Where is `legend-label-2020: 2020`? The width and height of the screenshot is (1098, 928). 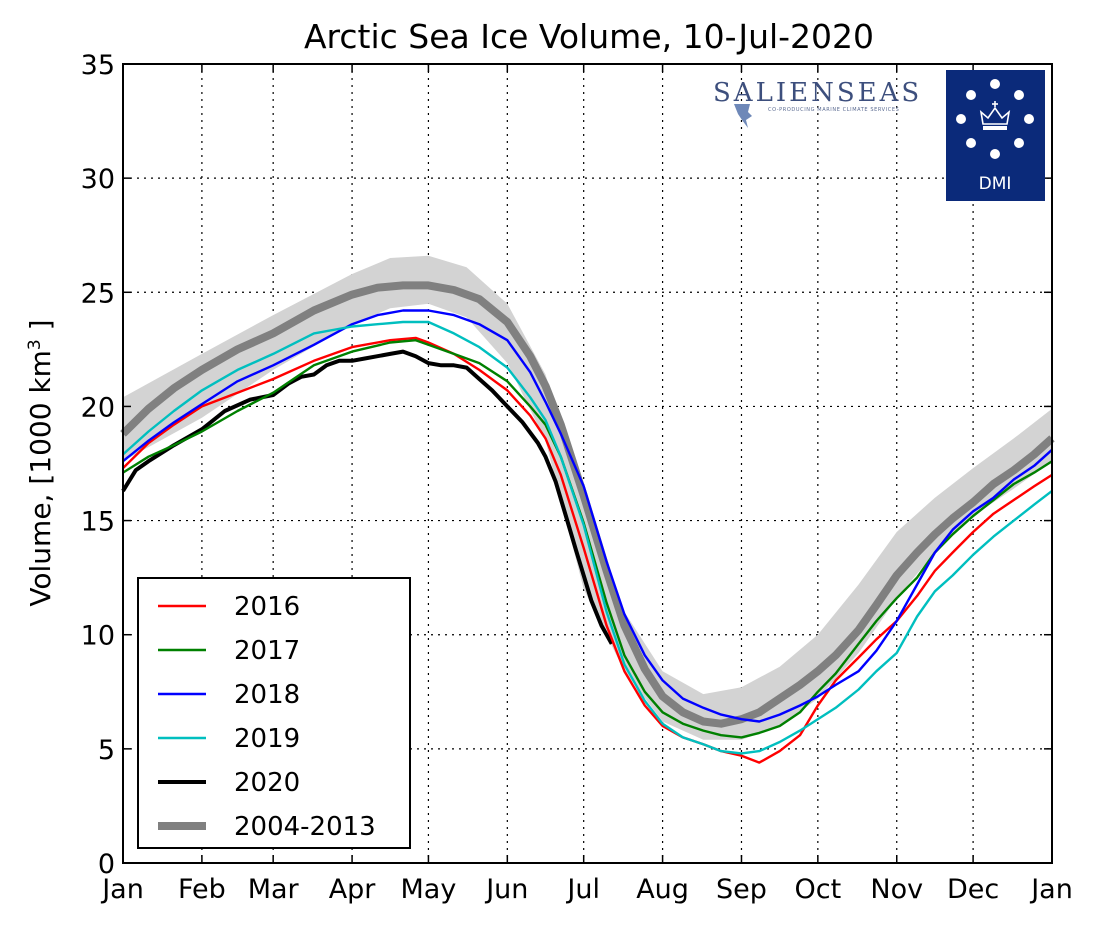 legend-label-2020: 2020 is located at coordinates (267, 783).